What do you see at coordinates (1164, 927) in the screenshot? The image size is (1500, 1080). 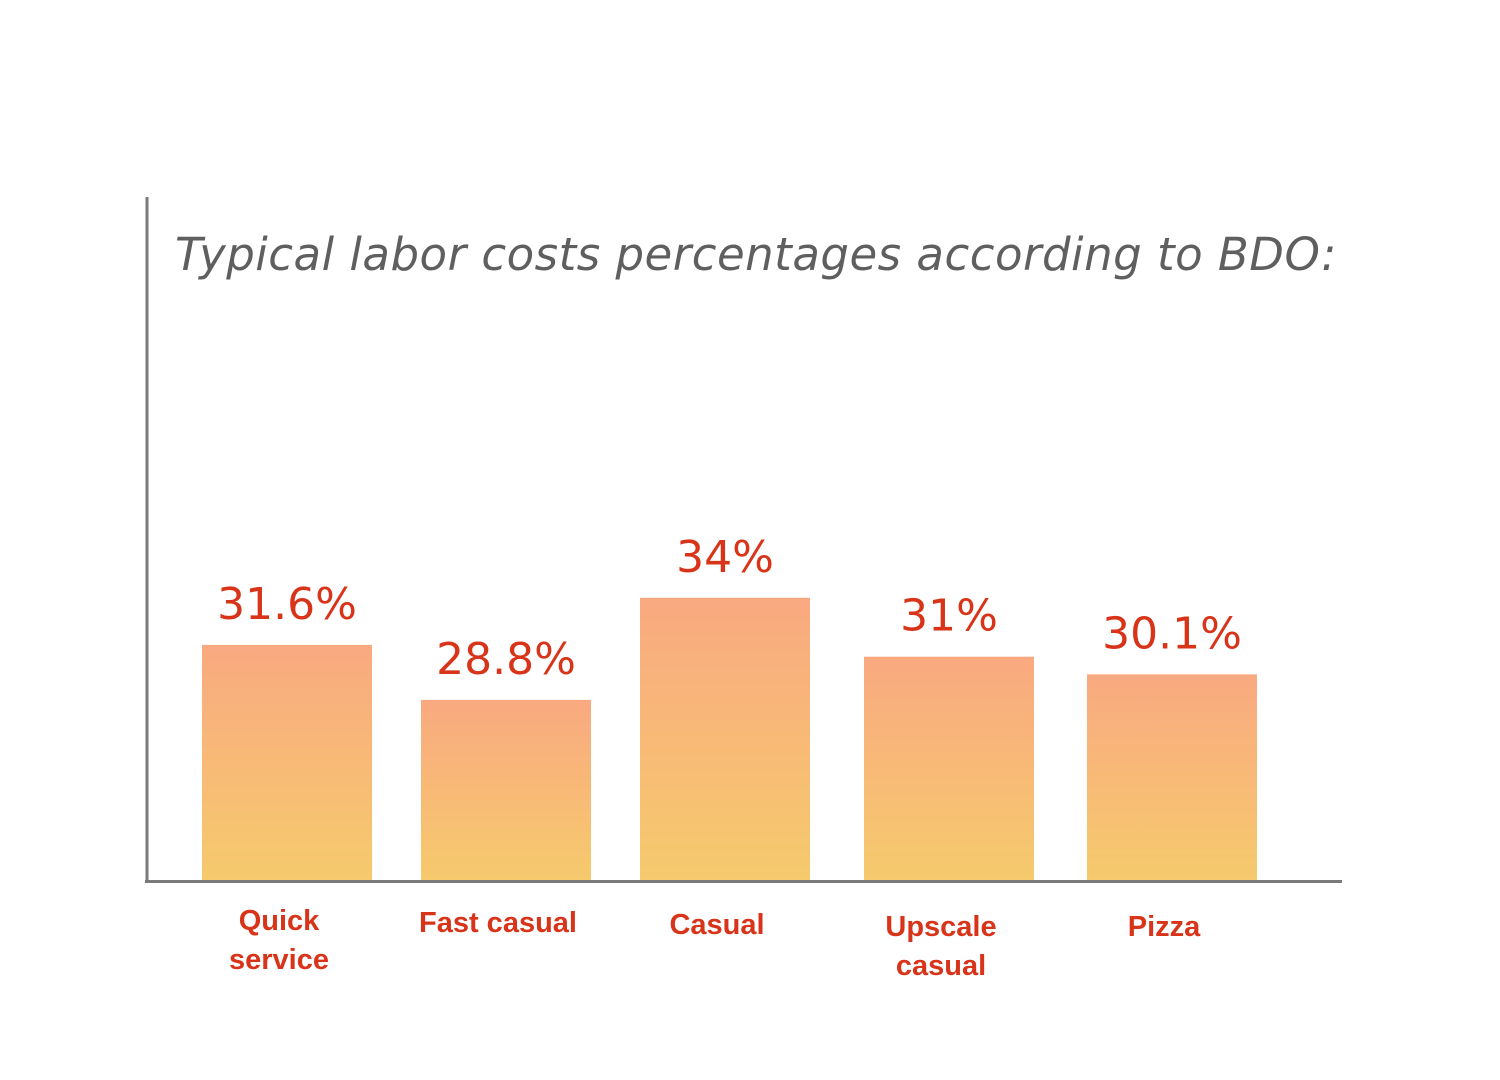 I see `x-tick-label: Pizza` at bounding box center [1164, 927].